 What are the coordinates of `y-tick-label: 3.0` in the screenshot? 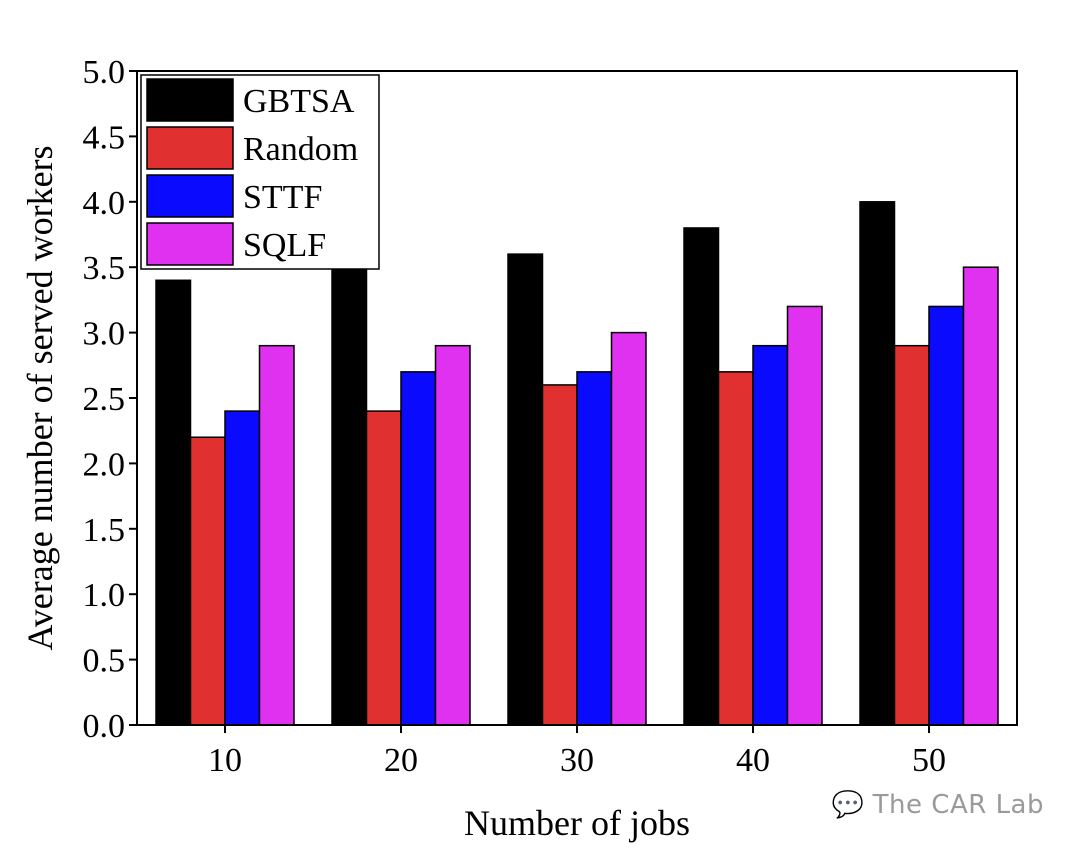 It's located at (104, 334).